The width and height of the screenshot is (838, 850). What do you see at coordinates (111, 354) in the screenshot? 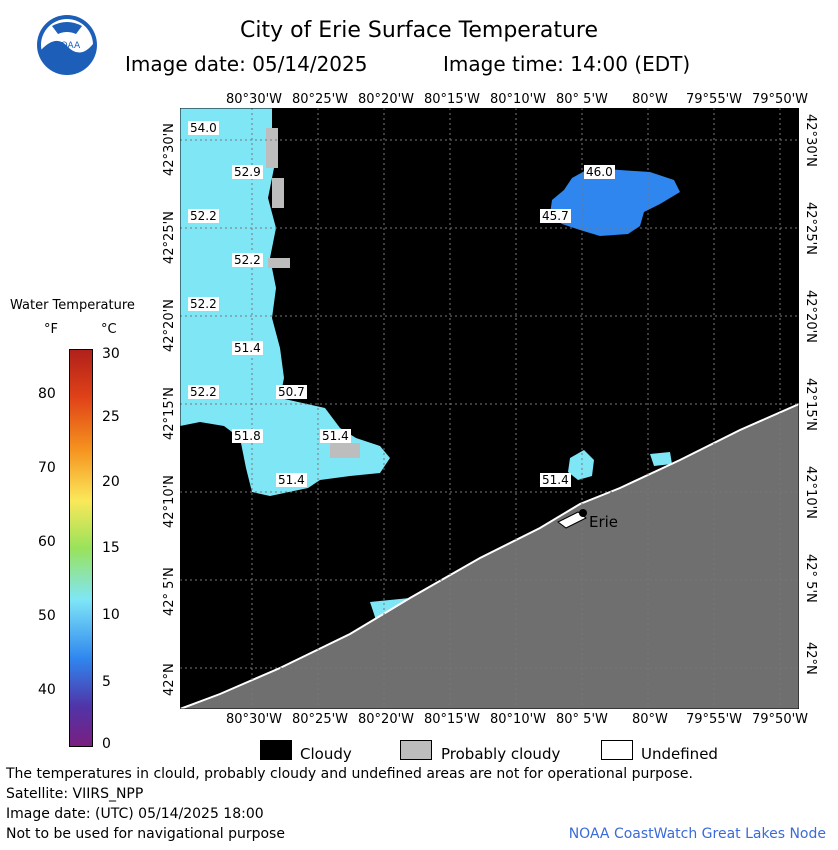
I see `colorbar-tick-c: 30` at bounding box center [111, 354].